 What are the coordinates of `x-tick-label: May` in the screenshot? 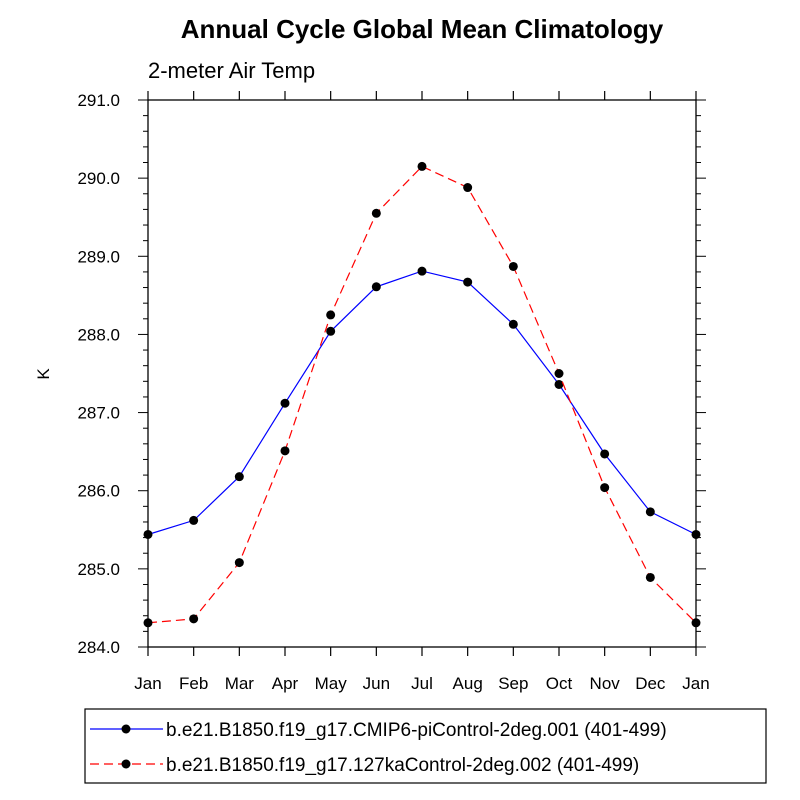 It's located at (331, 683).